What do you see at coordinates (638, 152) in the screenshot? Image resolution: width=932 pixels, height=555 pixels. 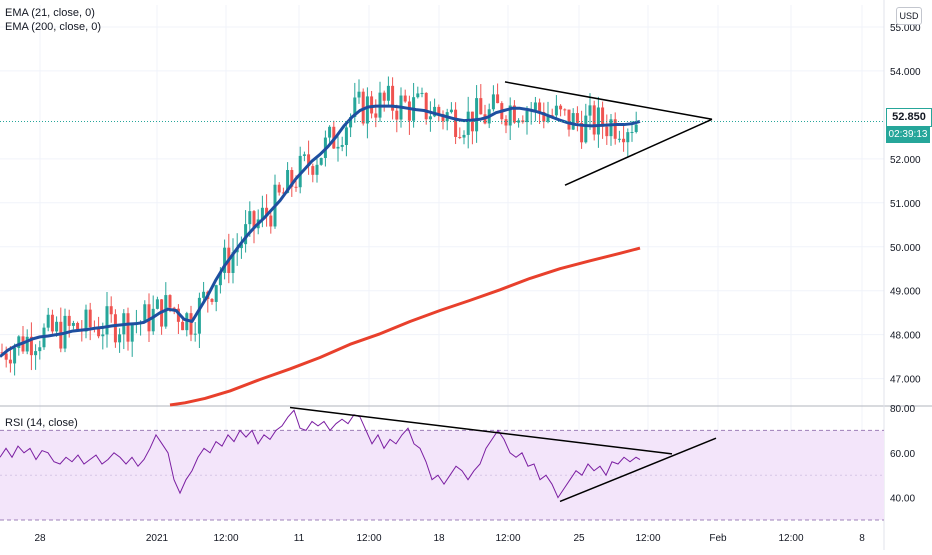 I see `price-trendline` at bounding box center [638, 152].